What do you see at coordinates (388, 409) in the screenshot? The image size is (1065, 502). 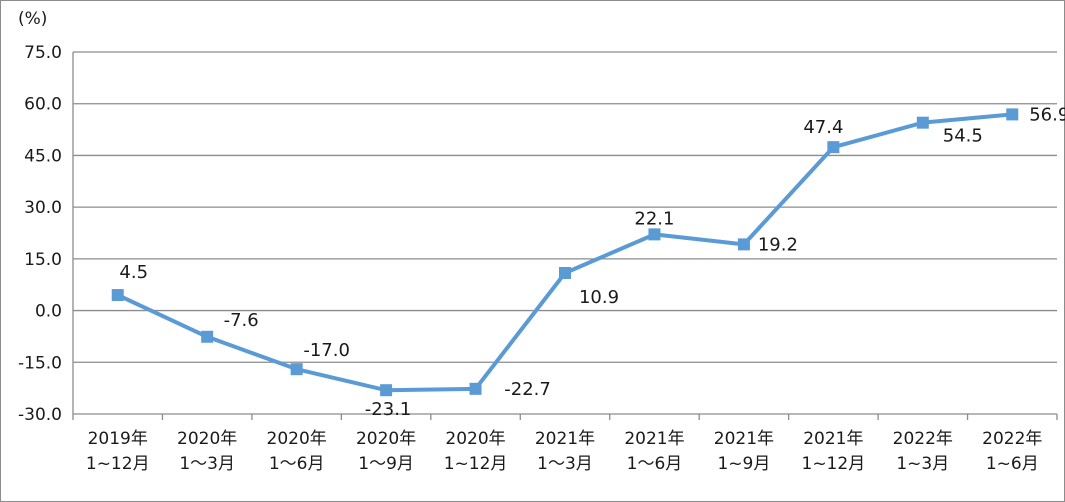 I see `data-label: -23.1` at bounding box center [388, 409].